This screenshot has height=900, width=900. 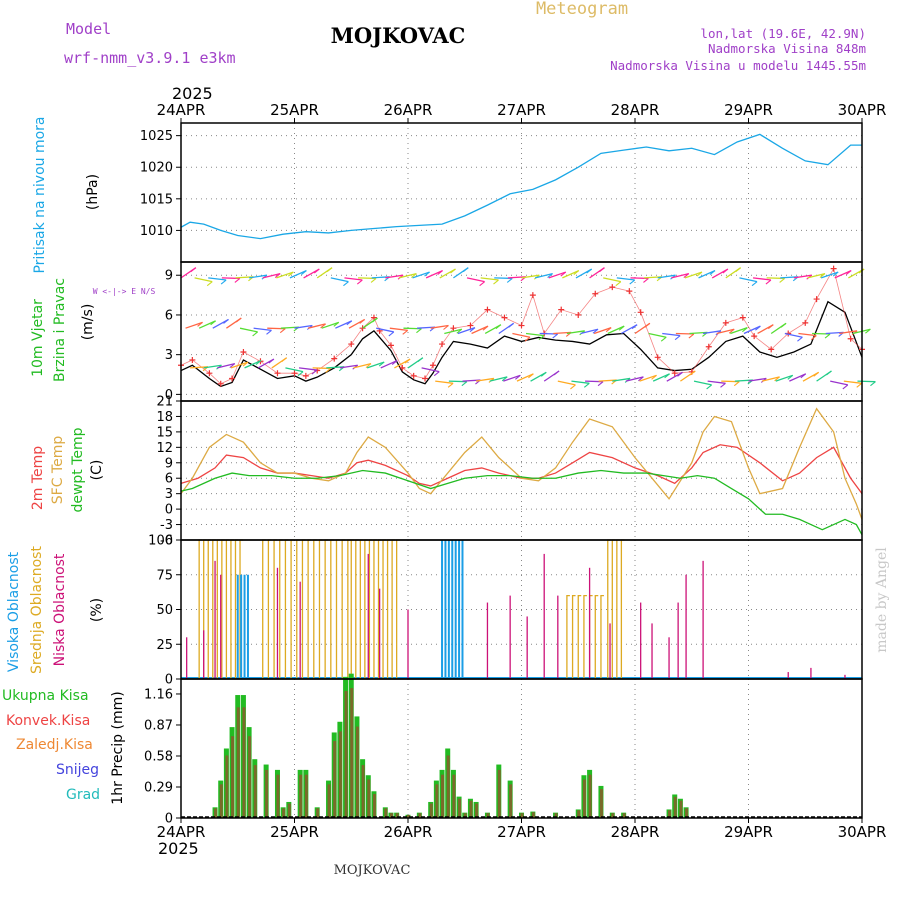 I want to click on y-tick-label: 12, so click(x=164, y=448).